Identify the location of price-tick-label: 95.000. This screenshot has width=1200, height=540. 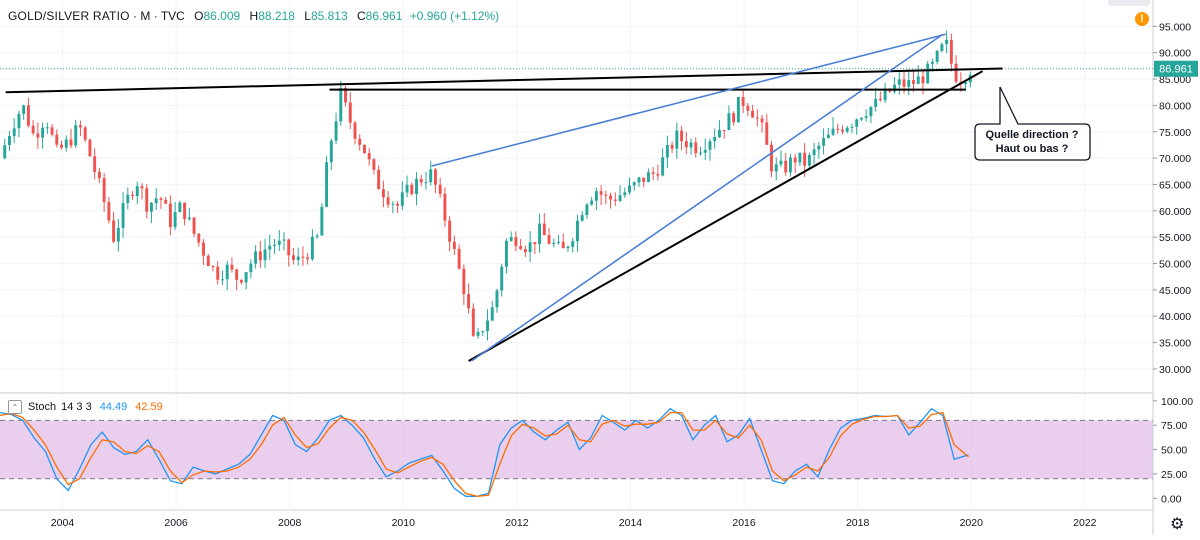
(1175, 27).